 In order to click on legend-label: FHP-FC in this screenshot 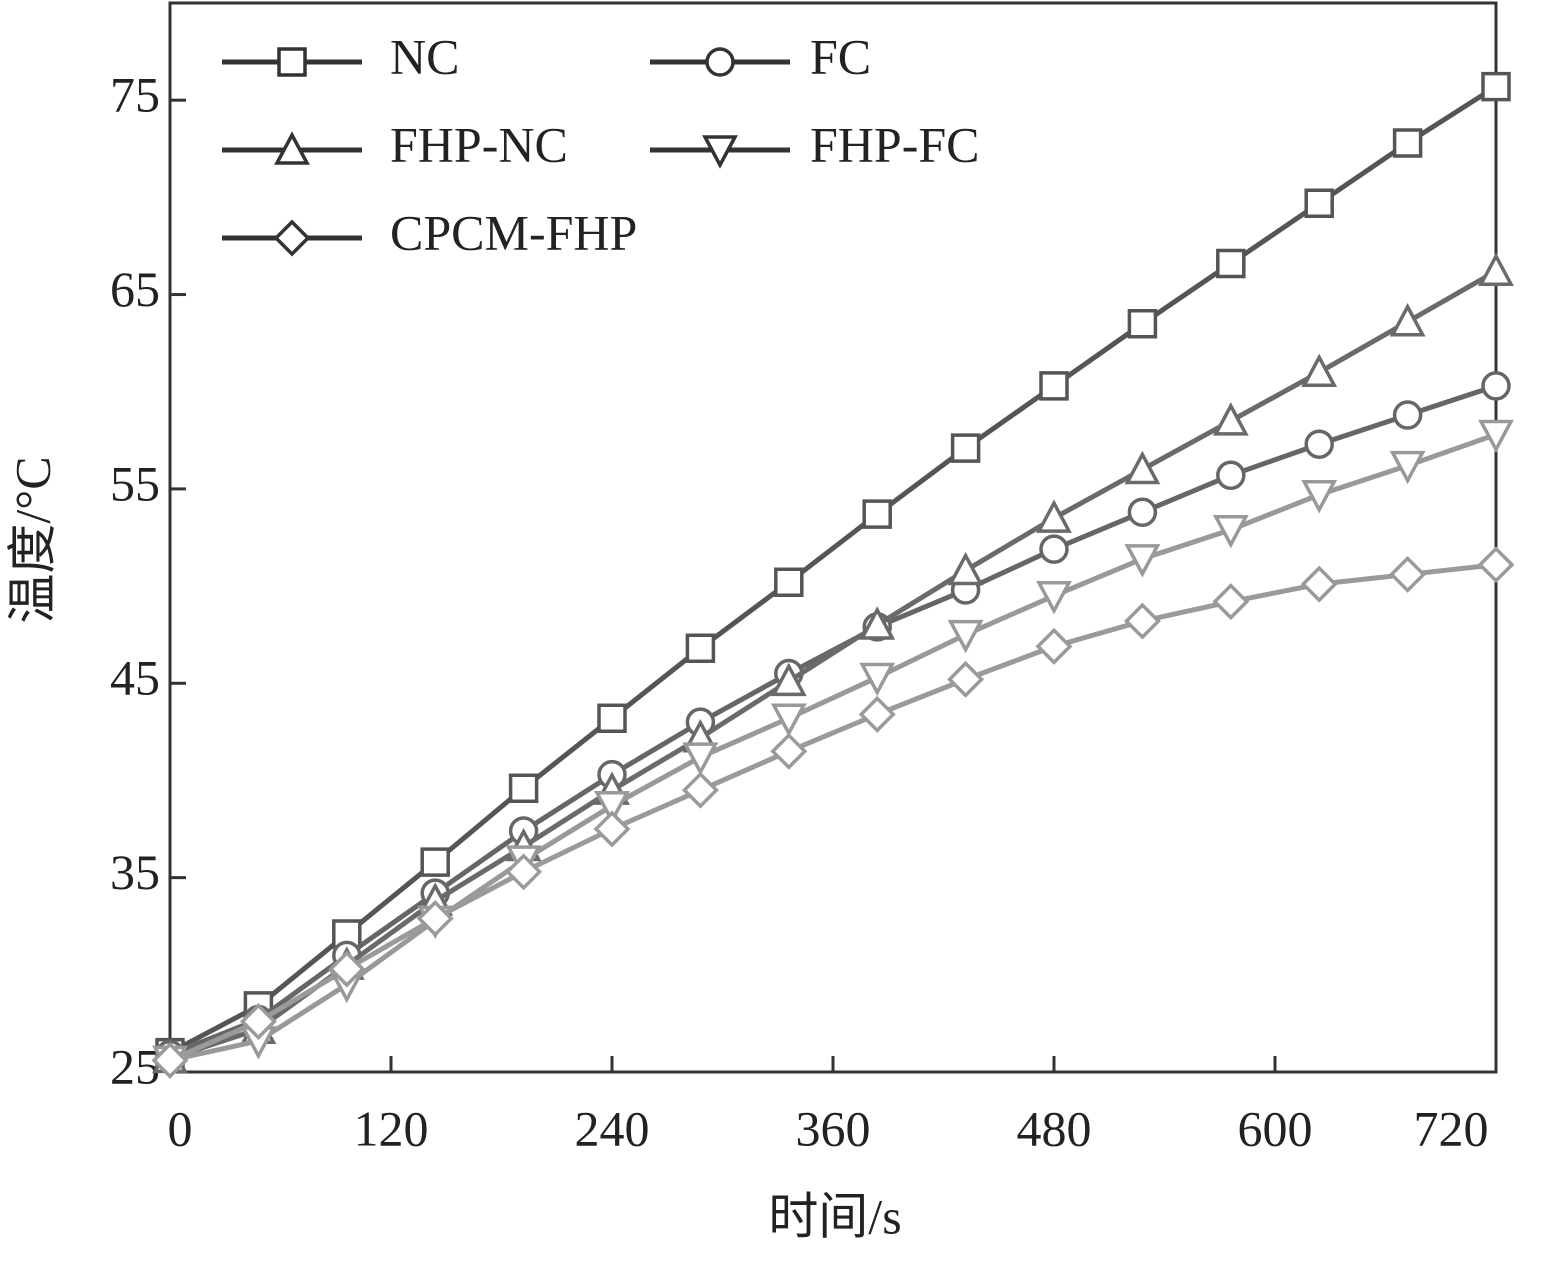, I will do `click(895, 144)`.